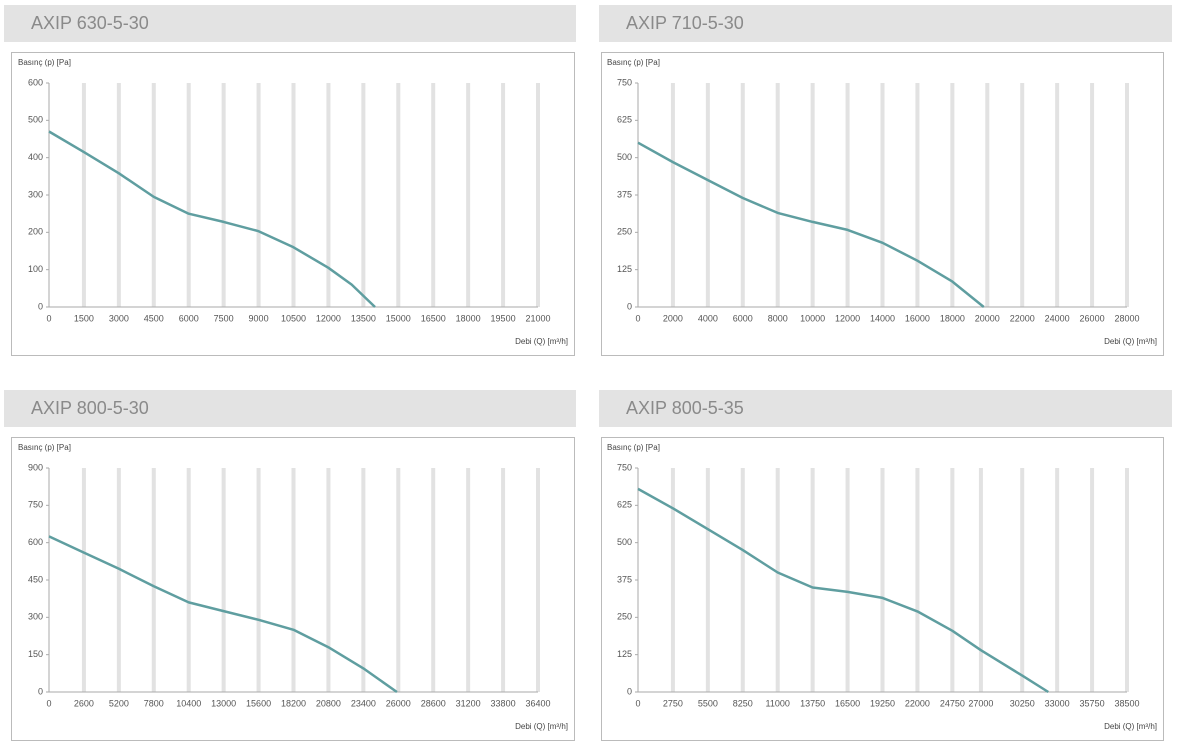 Image resolution: width=1179 pixels, height=751 pixels. Describe the element at coordinates (35, 617) in the screenshot. I see `y-tick-label: 300` at that location.